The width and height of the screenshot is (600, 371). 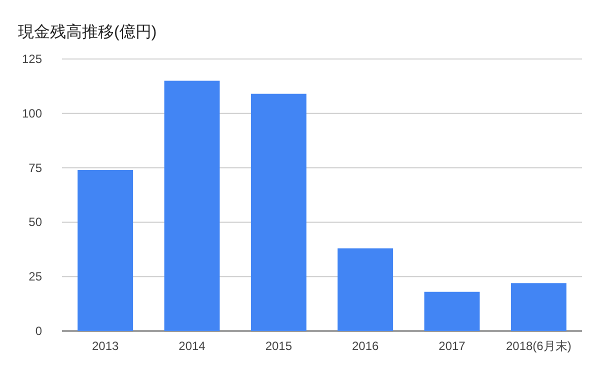 I want to click on x-tick-label: 2015, so click(x=278, y=346).